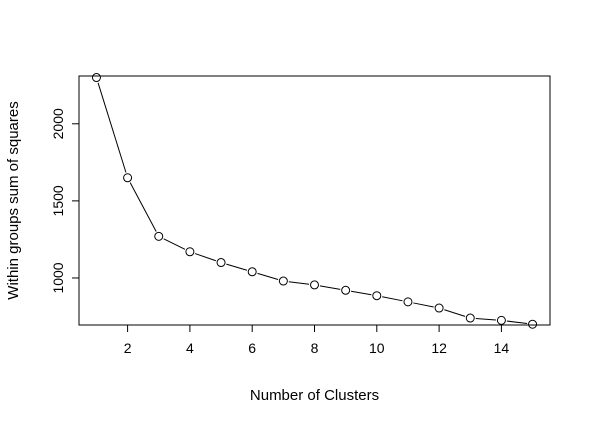  Describe the element at coordinates (58, 200) in the screenshot. I see `y-tick-label: 1500` at that location.